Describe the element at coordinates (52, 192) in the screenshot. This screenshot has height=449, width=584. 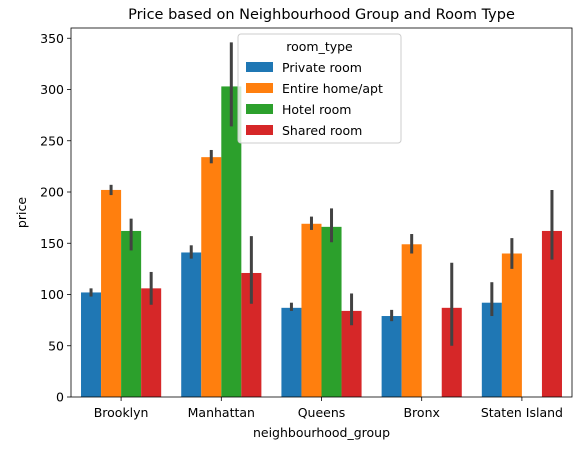
I see `y-tick-label: 200` at that location.